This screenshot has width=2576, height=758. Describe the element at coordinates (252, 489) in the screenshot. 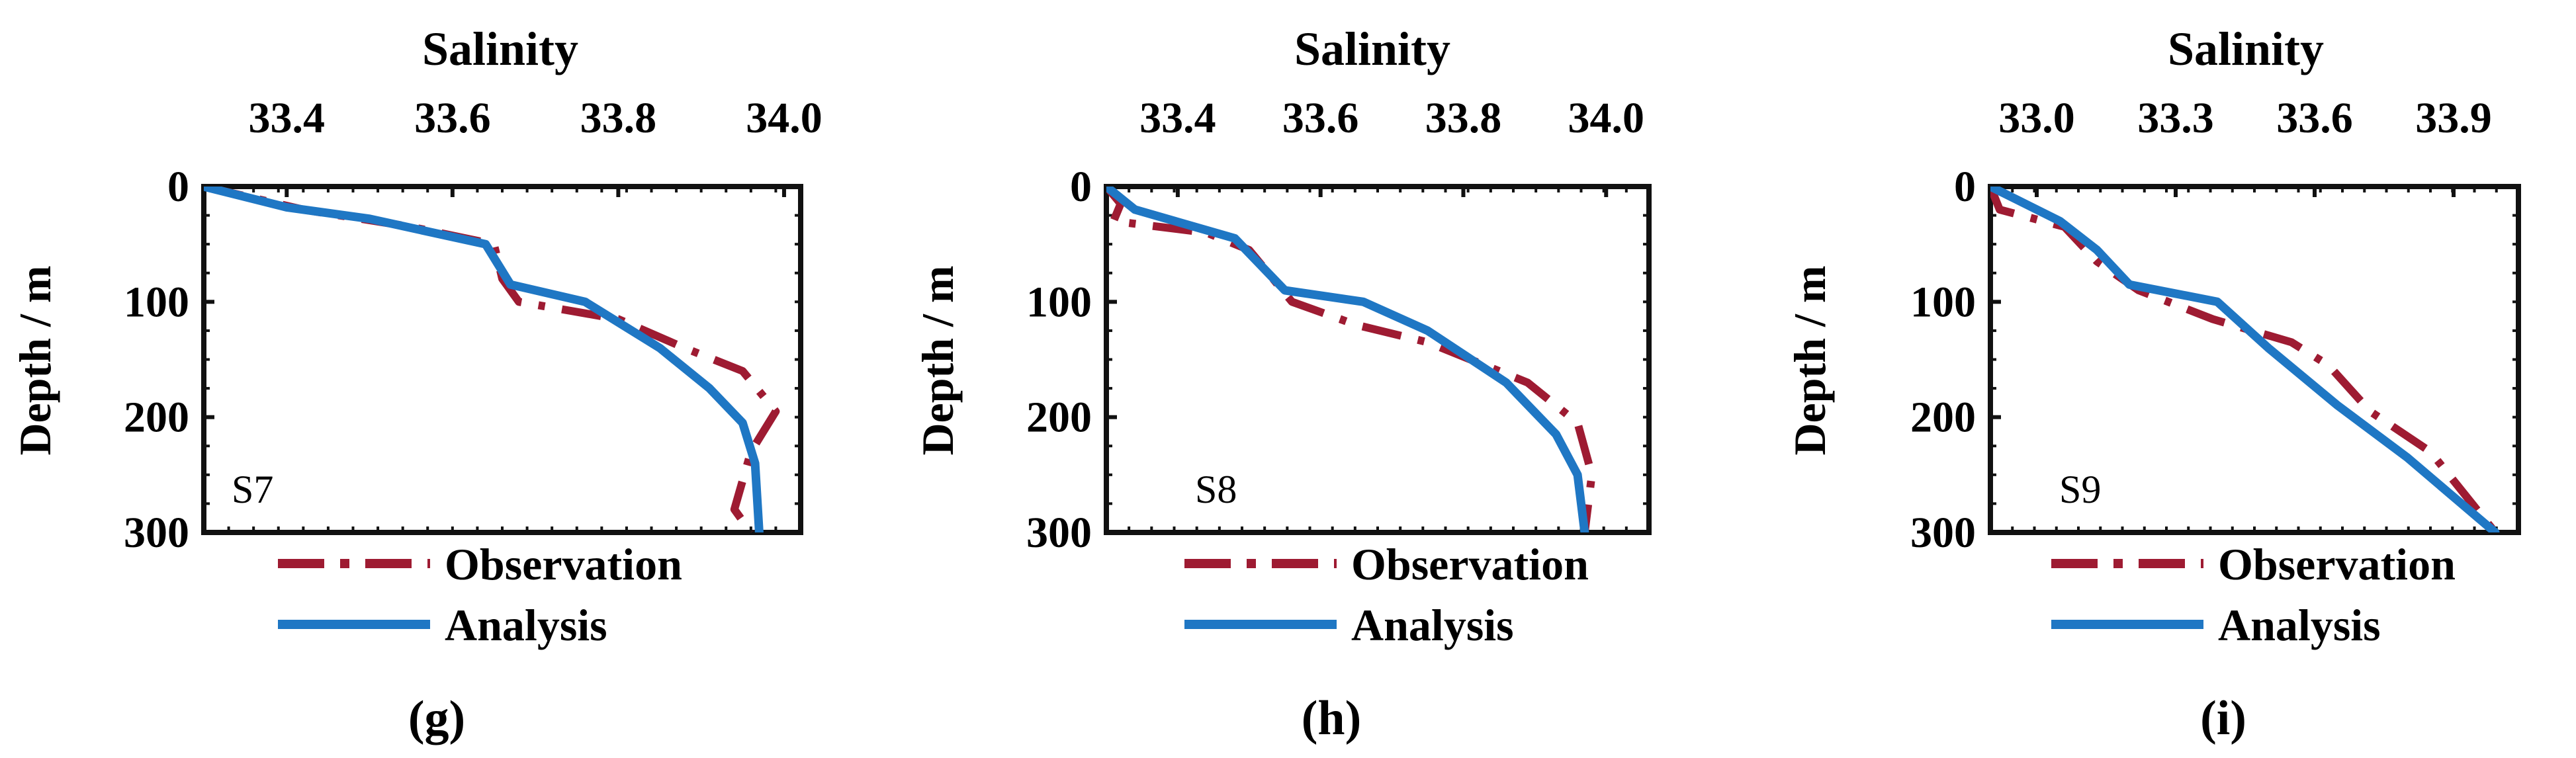

I see `station-label: S7` at that location.